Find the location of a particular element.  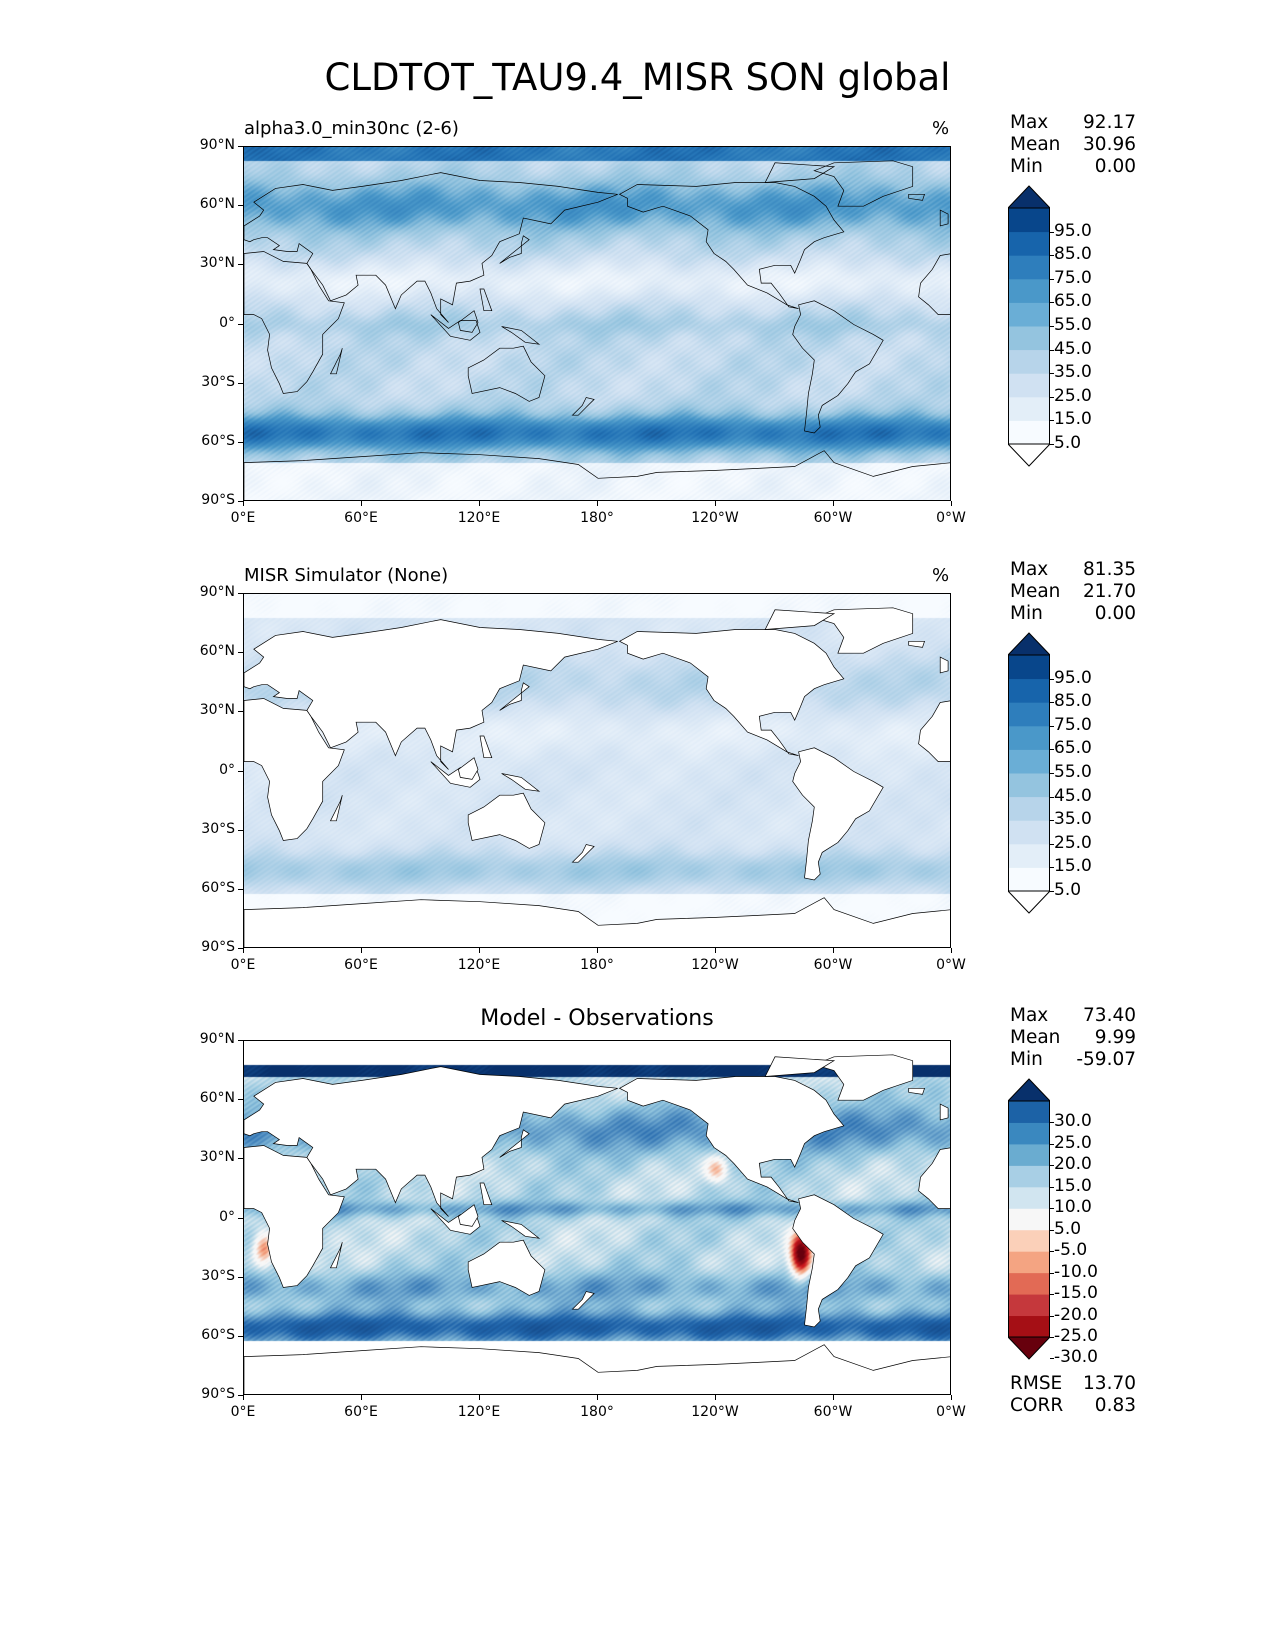

colorbar-tick-label: 10.0 is located at coordinates (1073, 1207).